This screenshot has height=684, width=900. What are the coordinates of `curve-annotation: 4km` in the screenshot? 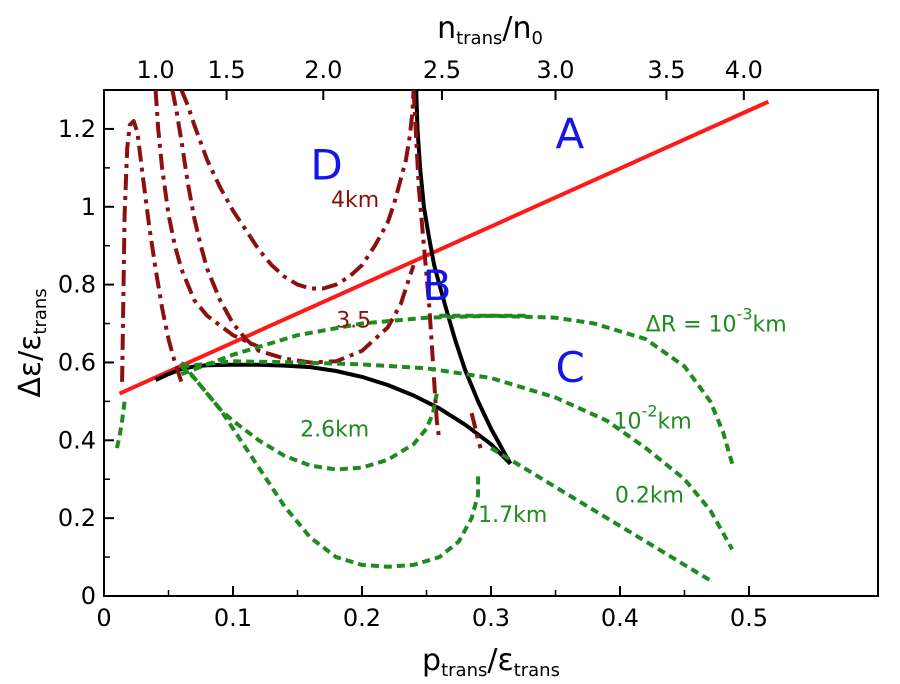 It's located at (355, 200).